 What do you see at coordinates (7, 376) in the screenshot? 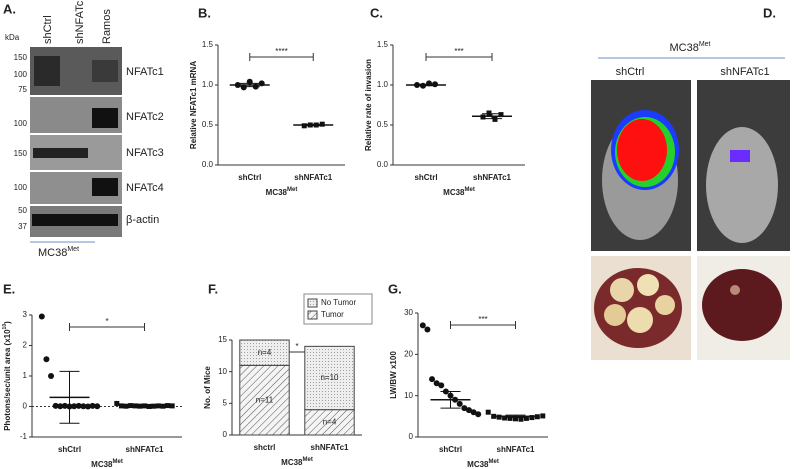
I see `y-axis-label: Photons/sec/unit area (x1010)` at bounding box center [7, 376].